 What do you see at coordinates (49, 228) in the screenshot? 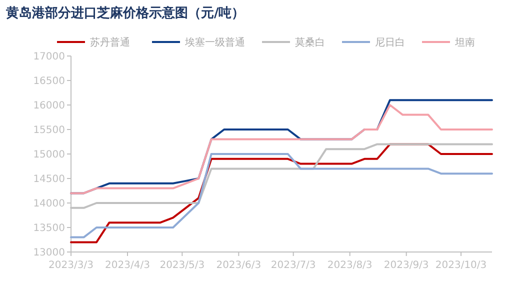
I see `y-tick-label: 13500` at bounding box center [49, 228].